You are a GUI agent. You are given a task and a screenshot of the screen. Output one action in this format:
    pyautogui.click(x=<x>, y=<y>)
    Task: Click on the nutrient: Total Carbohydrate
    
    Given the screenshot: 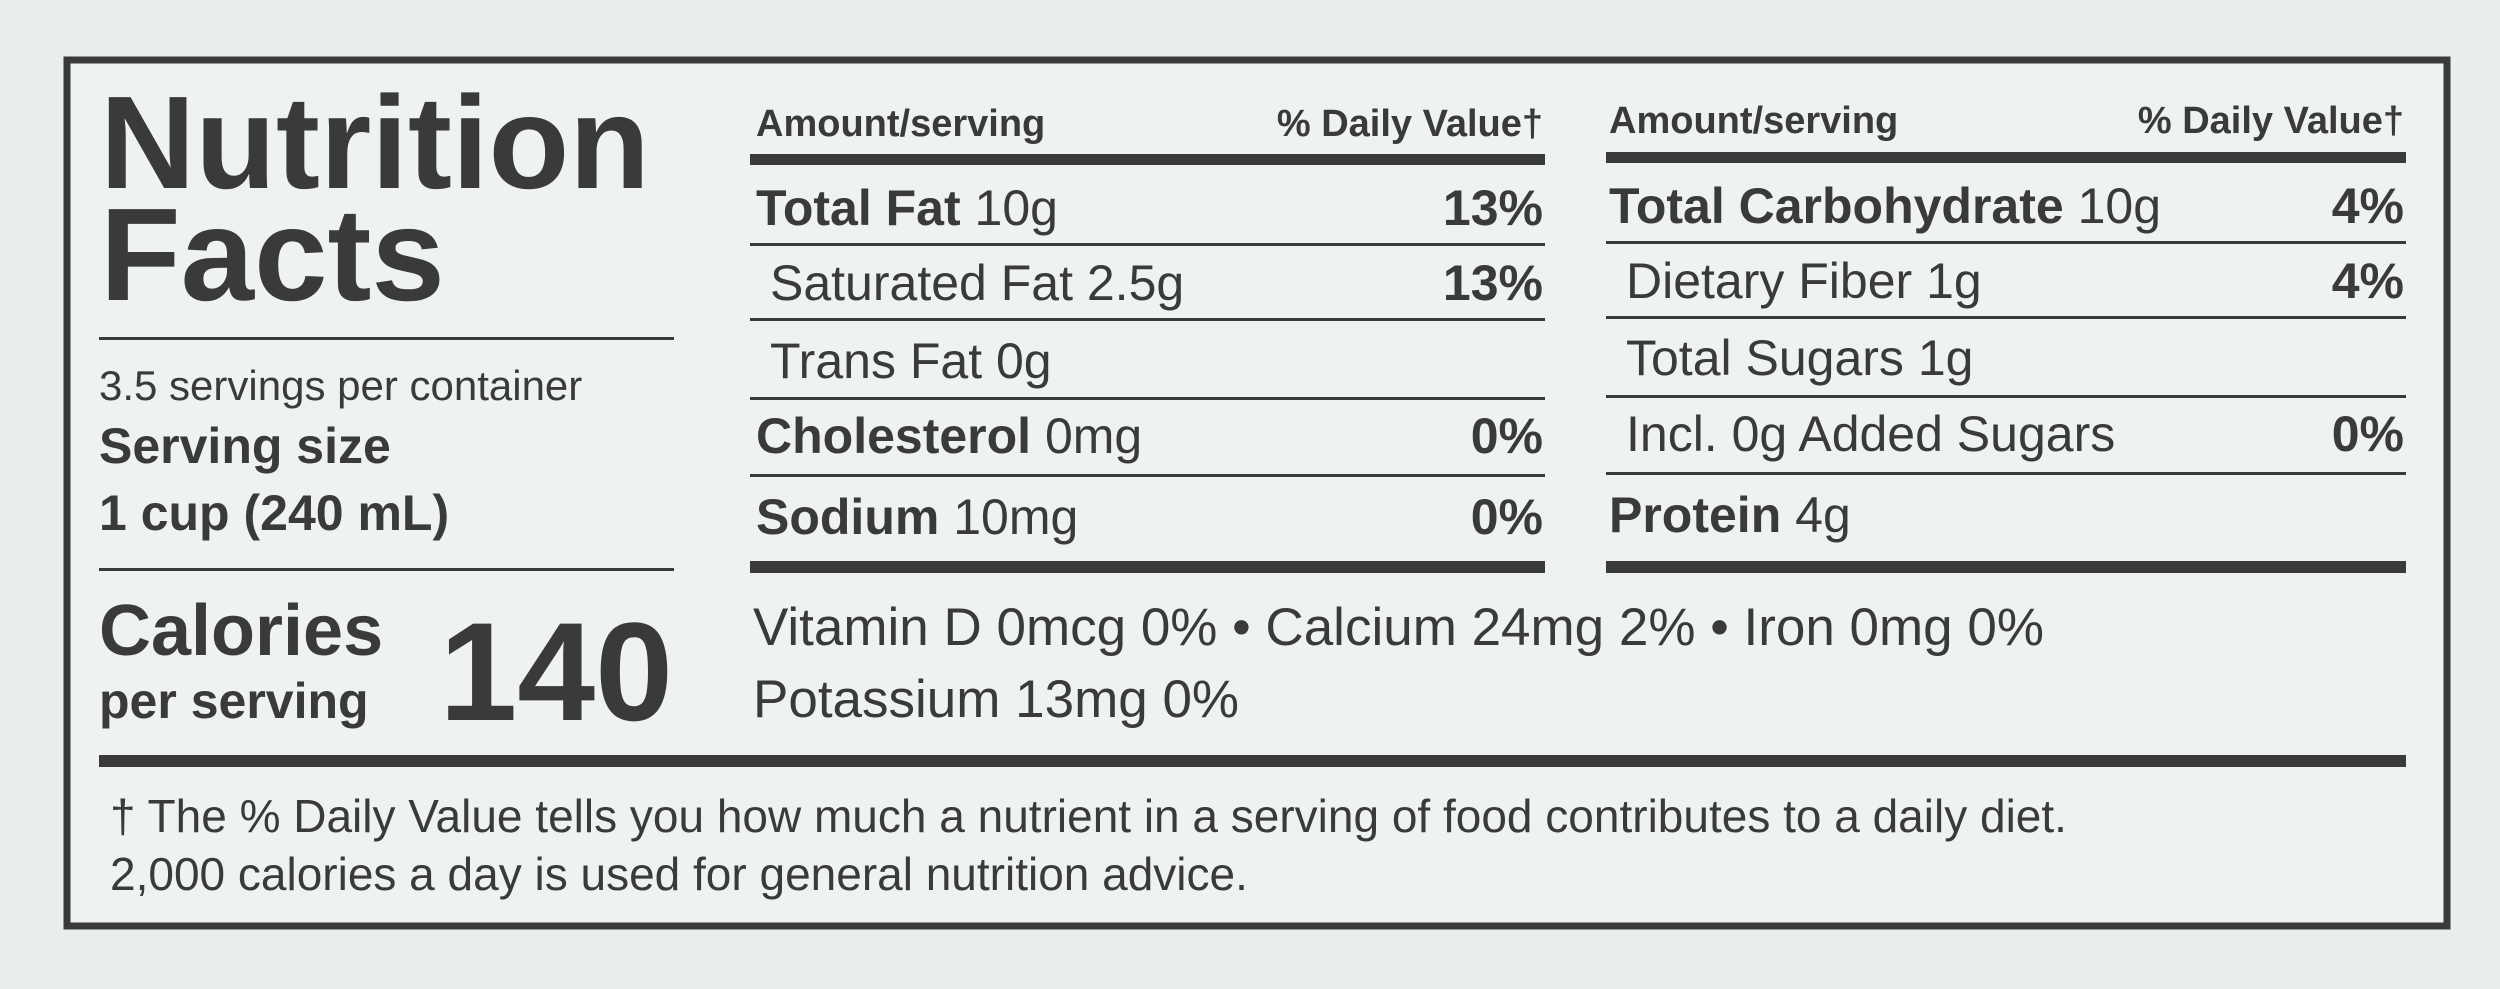 What is the action you would take?
    pyautogui.click(x=1836, y=206)
    